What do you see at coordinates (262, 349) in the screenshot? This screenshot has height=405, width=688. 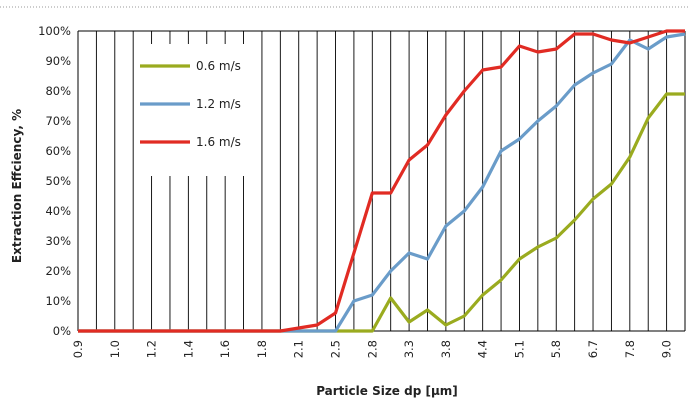 I see `x-tick-label: 1.8` at bounding box center [262, 349].